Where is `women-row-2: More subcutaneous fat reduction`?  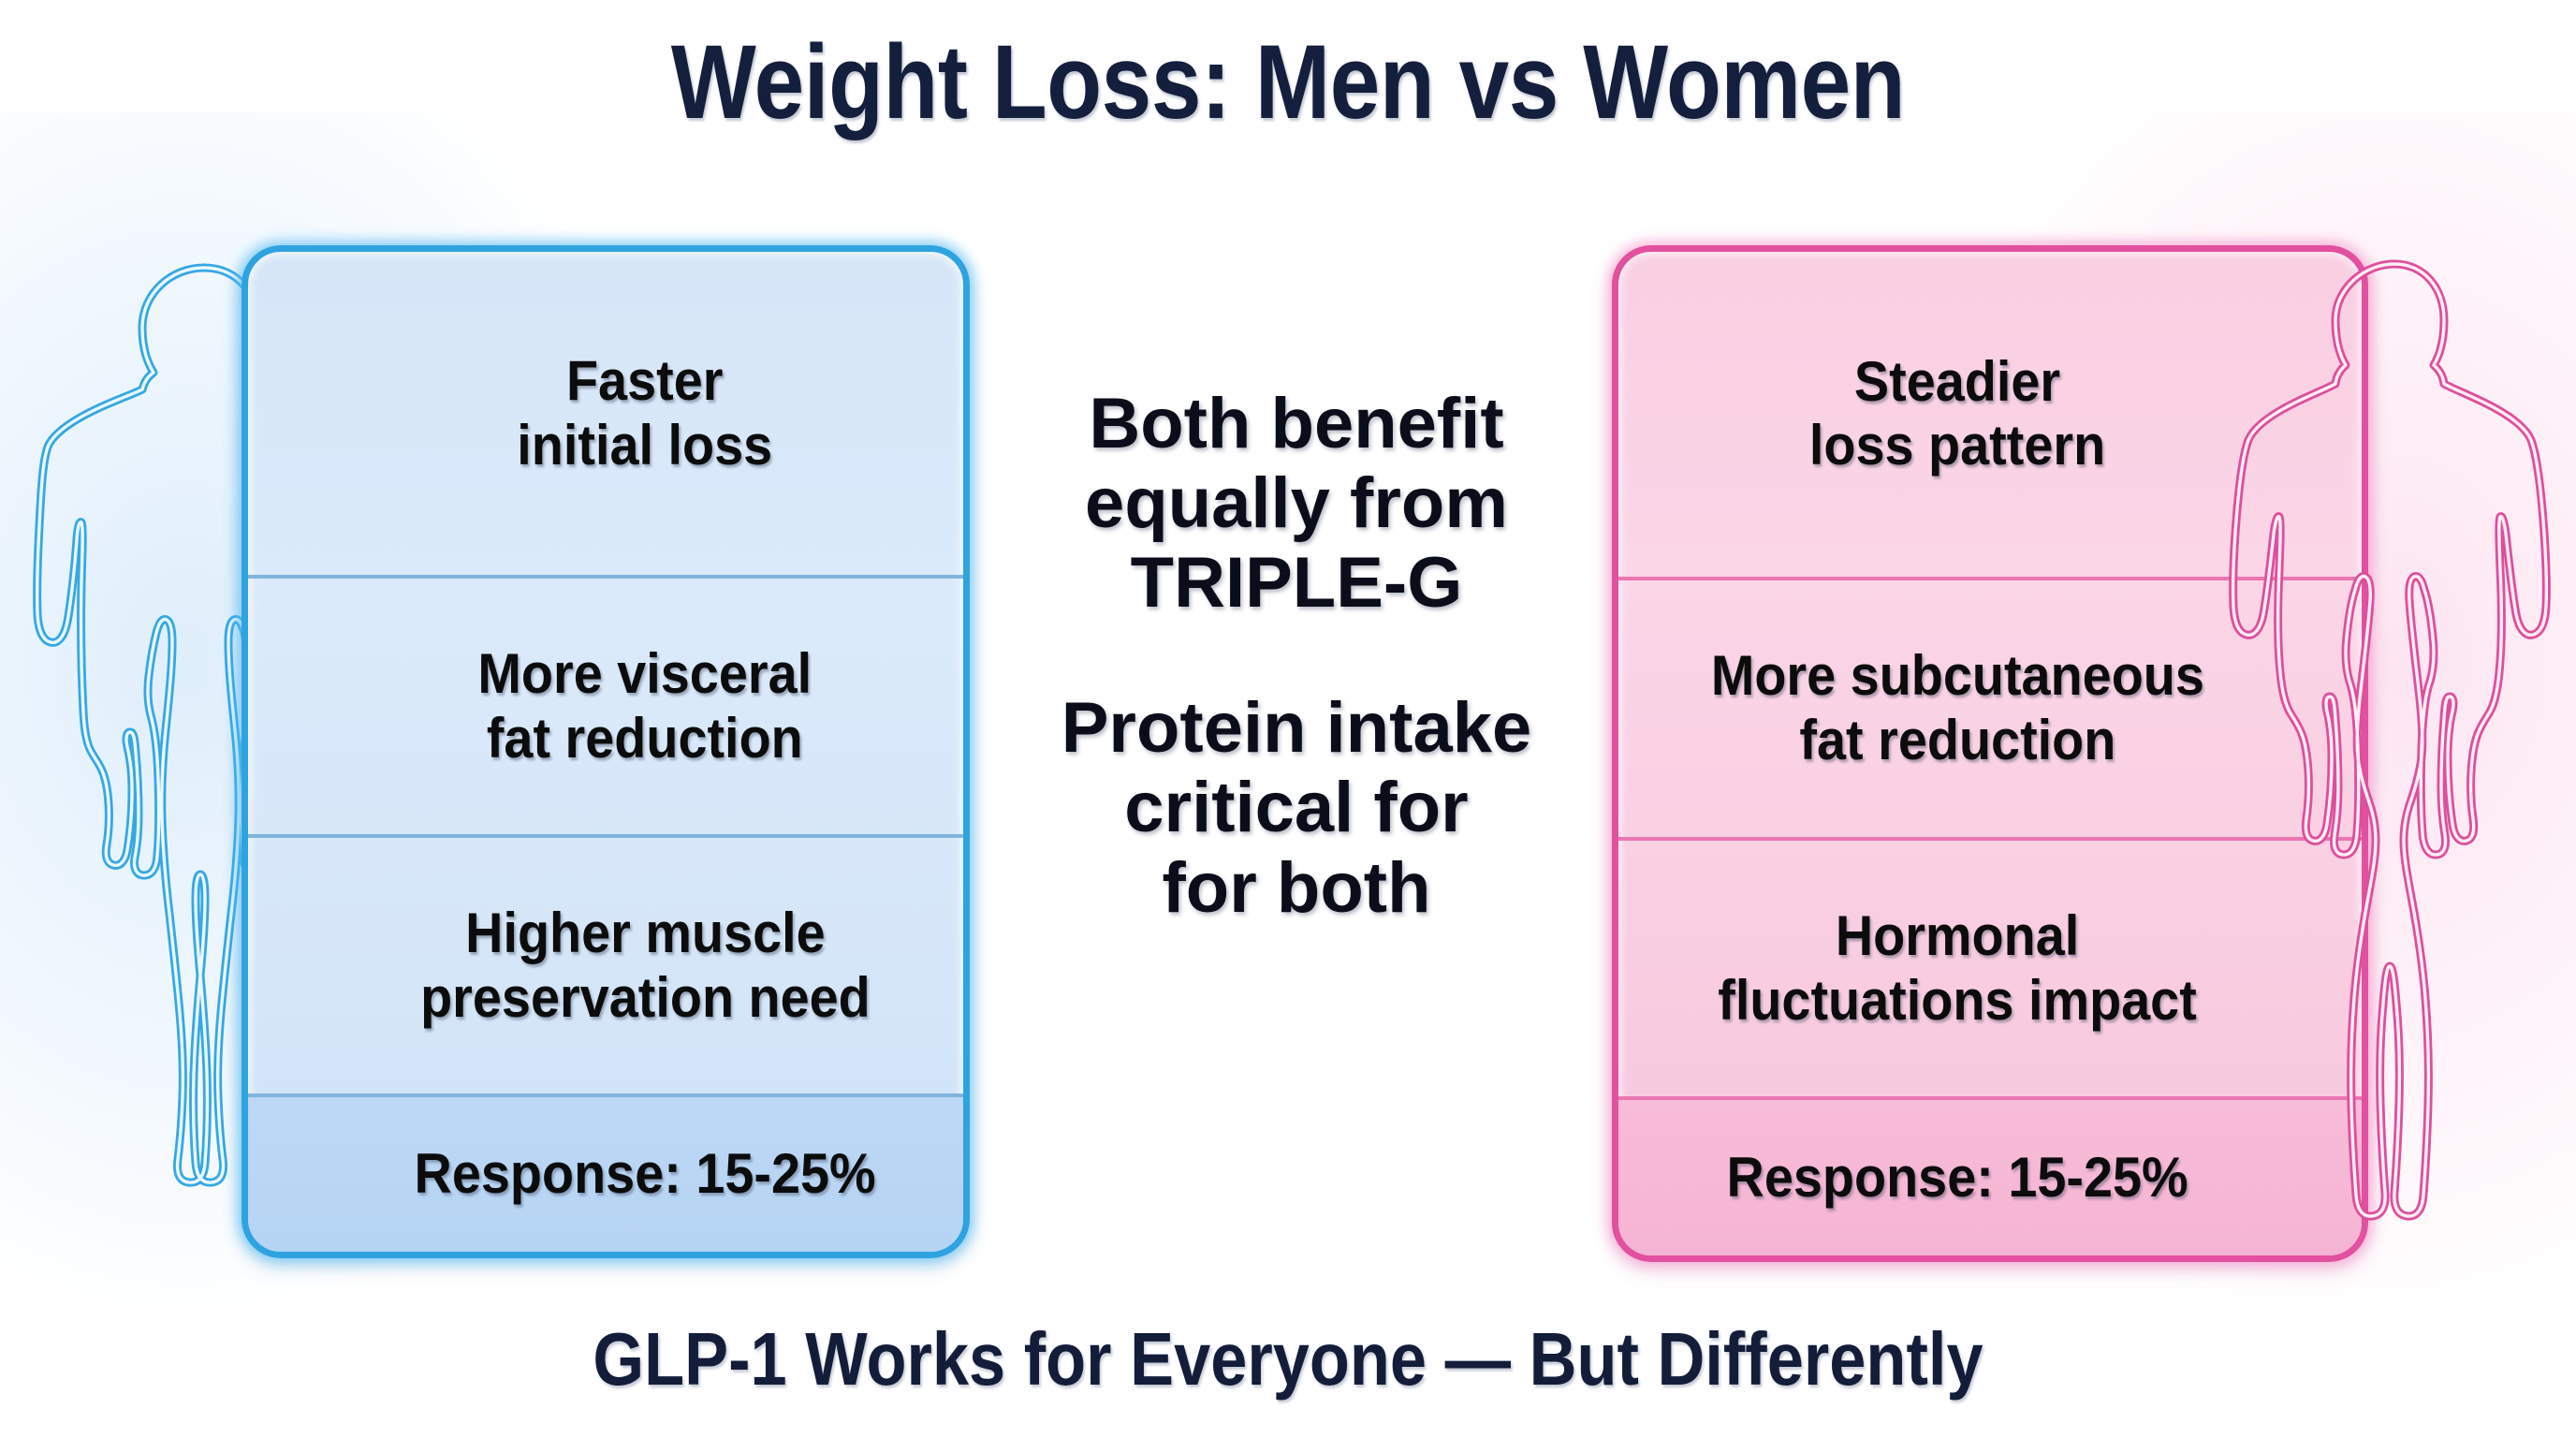 women-row-2: More subcutaneous fat reduction is located at coordinates (1990, 706).